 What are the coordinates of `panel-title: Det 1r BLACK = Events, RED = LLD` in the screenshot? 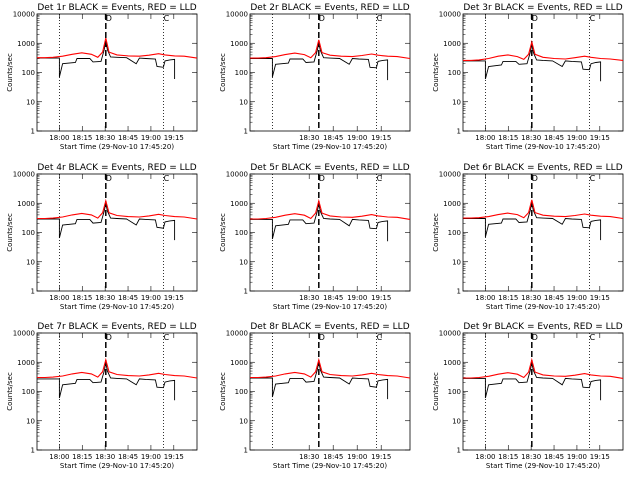 It's located at (116, 8).